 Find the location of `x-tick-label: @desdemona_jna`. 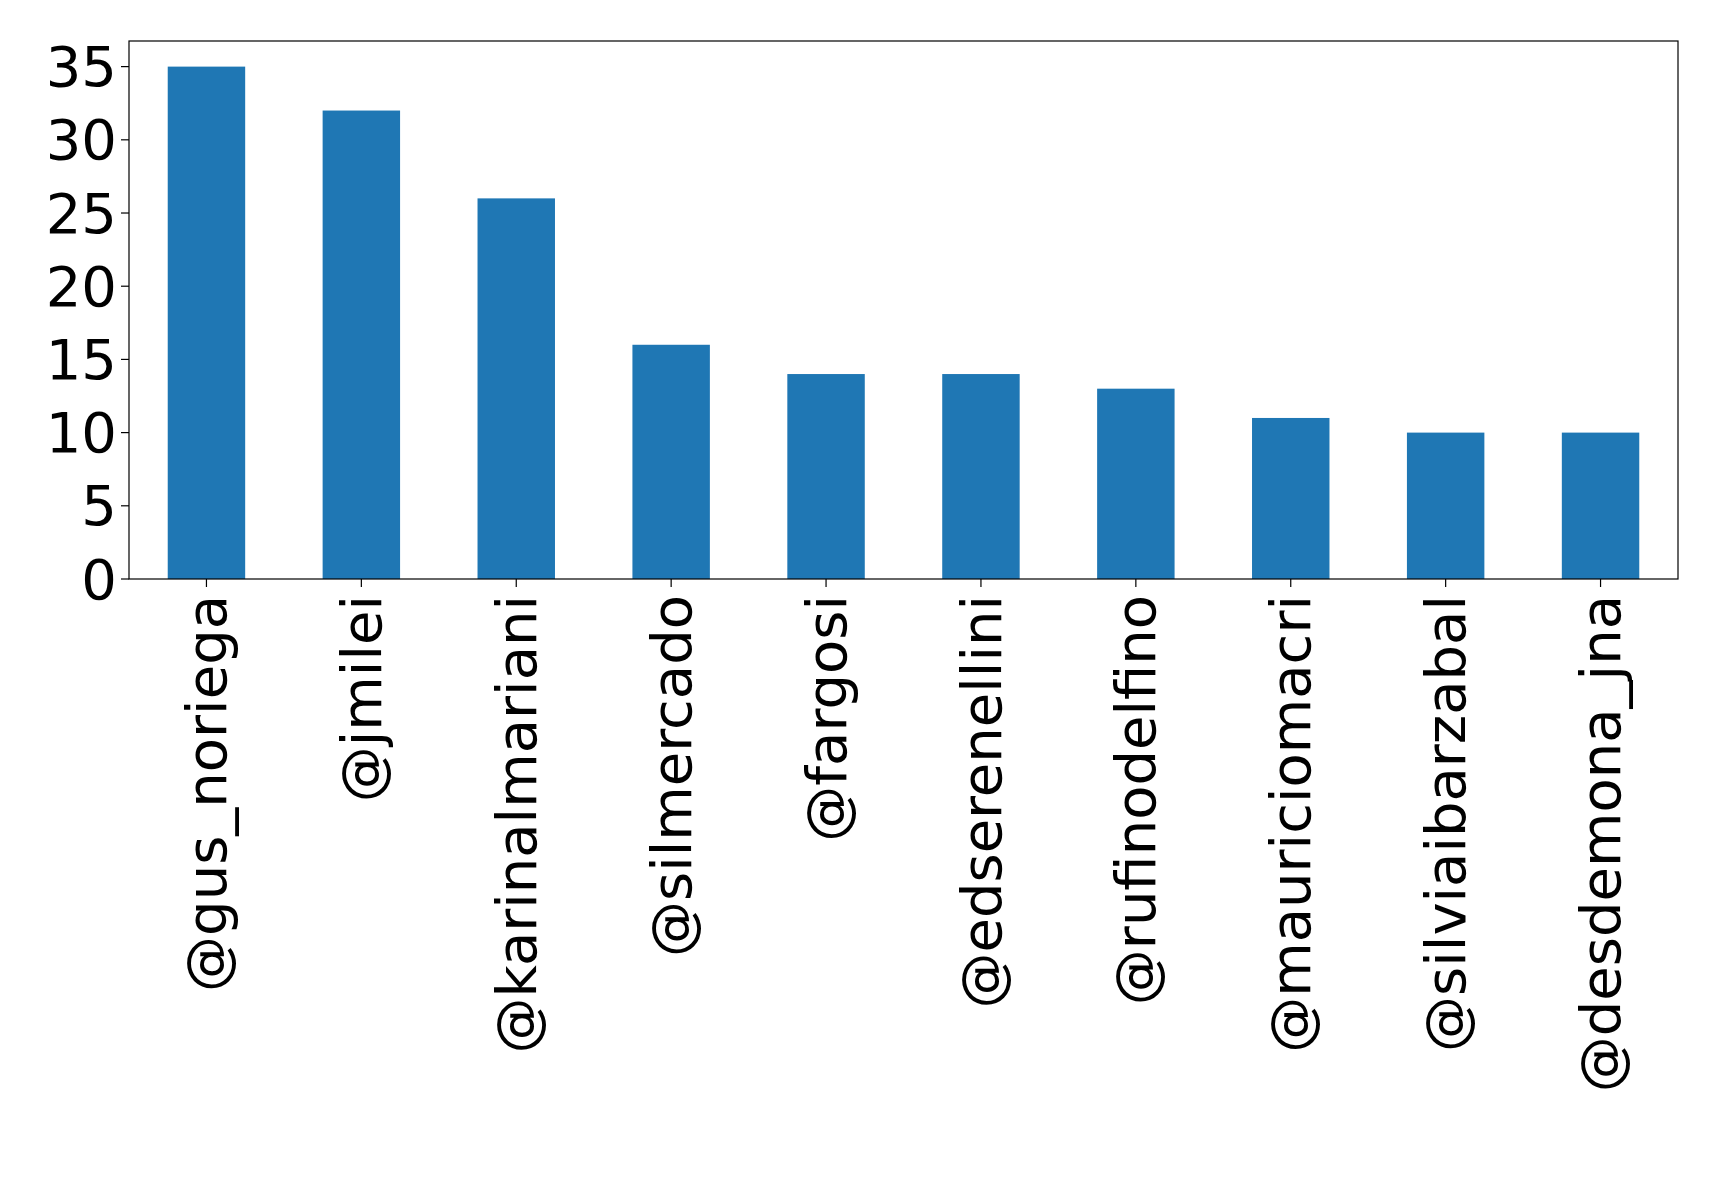

x-tick-label: @desdemona_jna is located at coordinates (1601, 844).